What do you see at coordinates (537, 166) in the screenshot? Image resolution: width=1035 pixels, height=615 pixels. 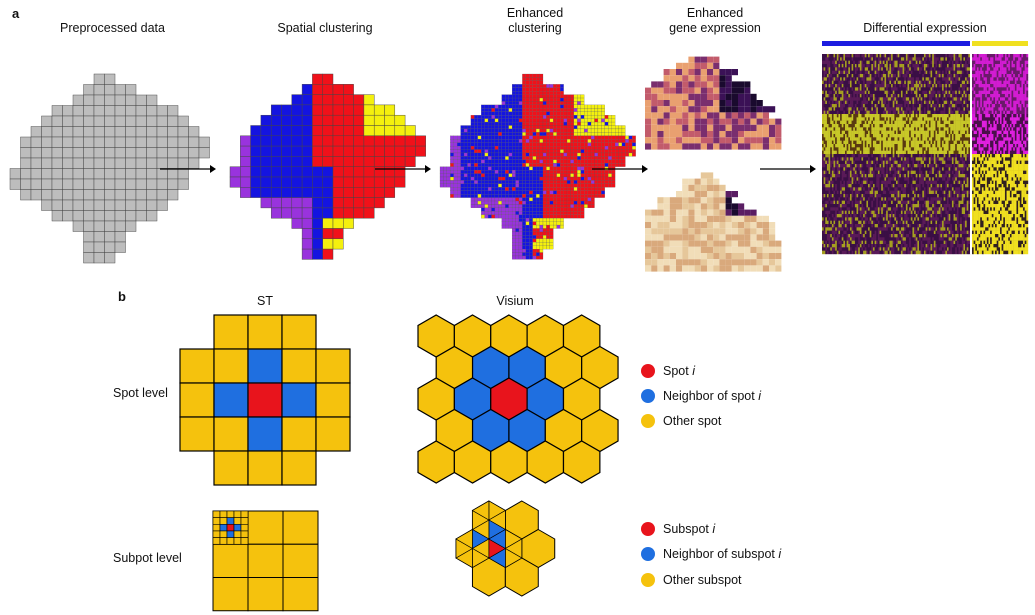 I see `enhanced-clustering-grid` at bounding box center [537, 166].